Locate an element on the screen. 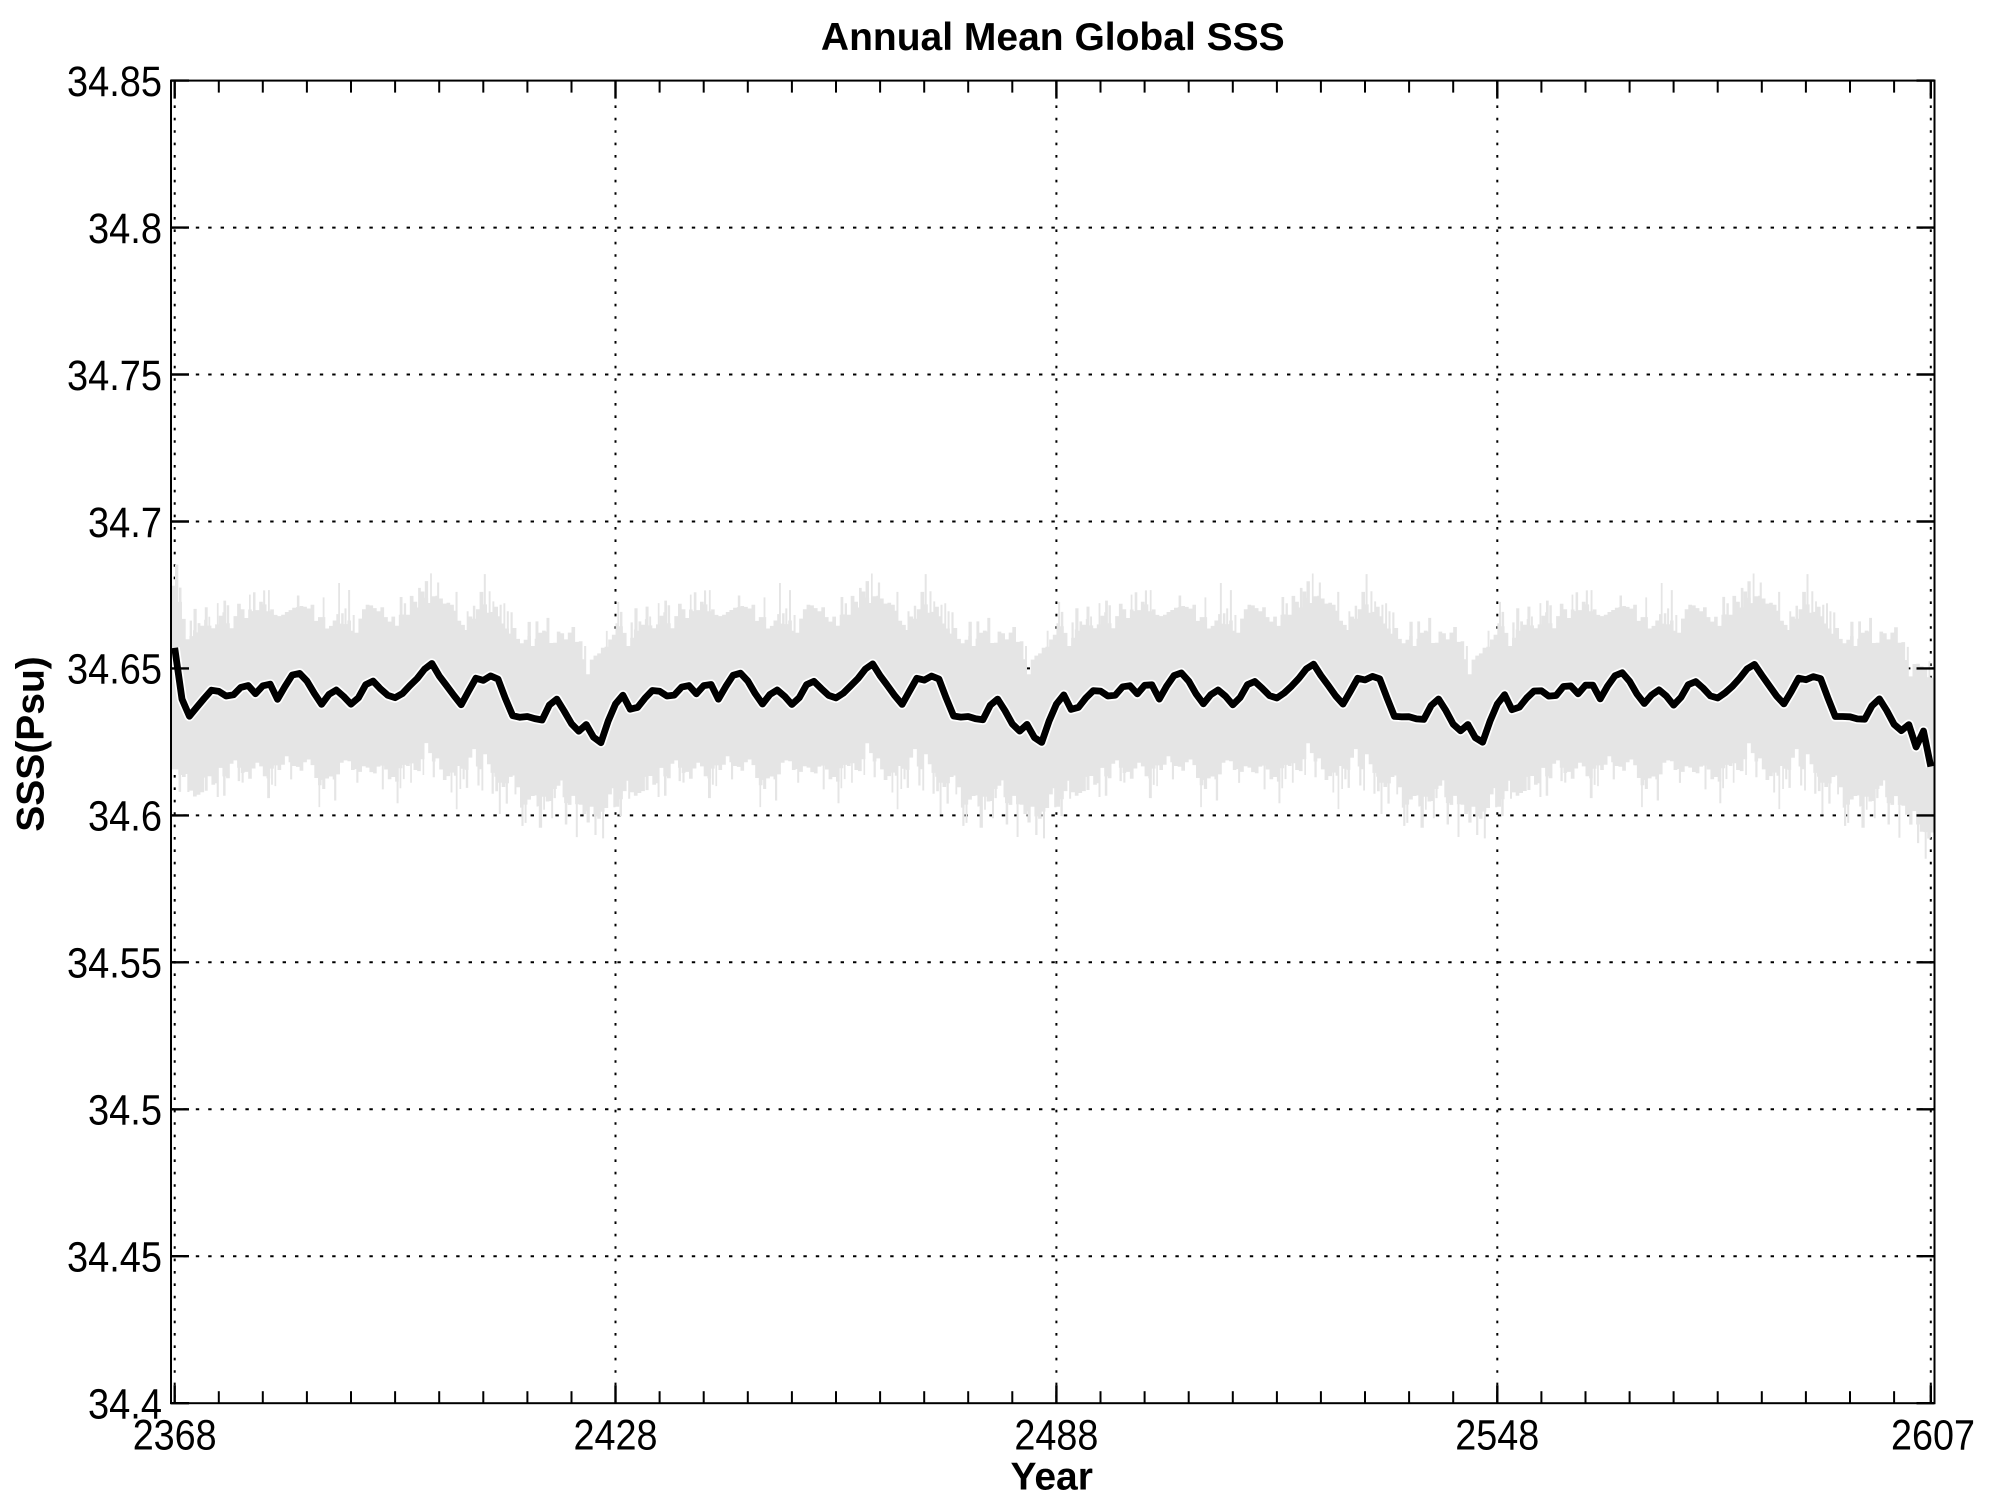 The width and height of the screenshot is (1989, 1506). svg-text: 34.85 is located at coordinates (114, 82).